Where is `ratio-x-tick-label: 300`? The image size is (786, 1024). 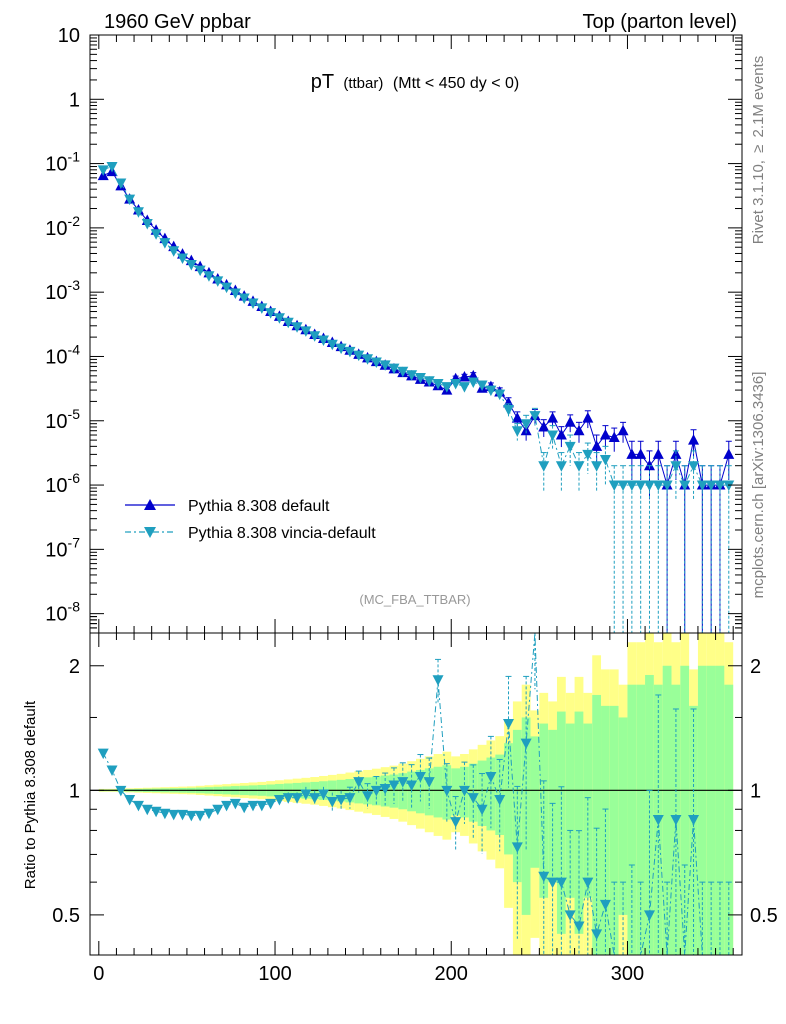
ratio-x-tick-label: 300 is located at coordinates (627, 974).